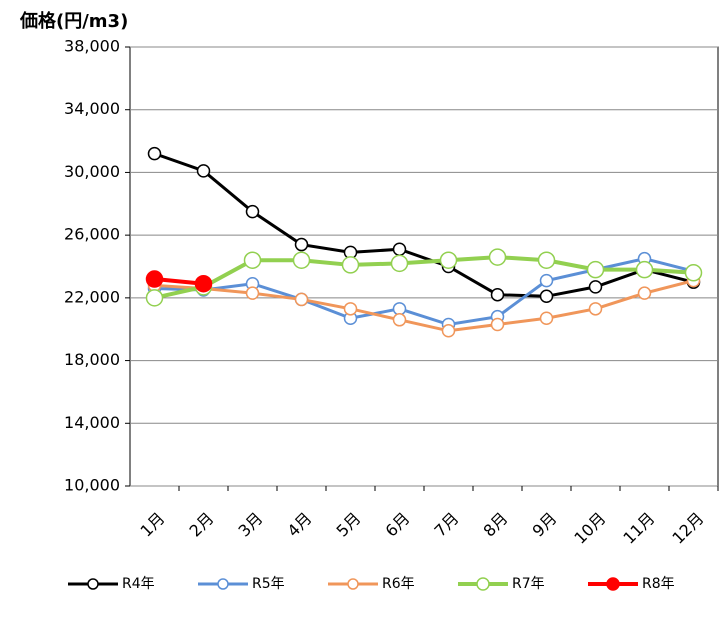 The height and width of the screenshot is (628, 724). Describe the element at coordinates (268, 584) in the screenshot. I see `legend-label: R5年` at that location.